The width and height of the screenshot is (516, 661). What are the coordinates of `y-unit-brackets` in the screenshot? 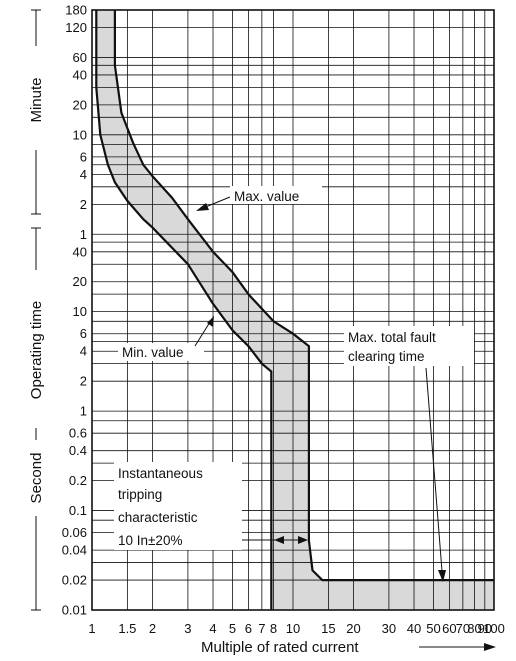 It's located at (36, 310).